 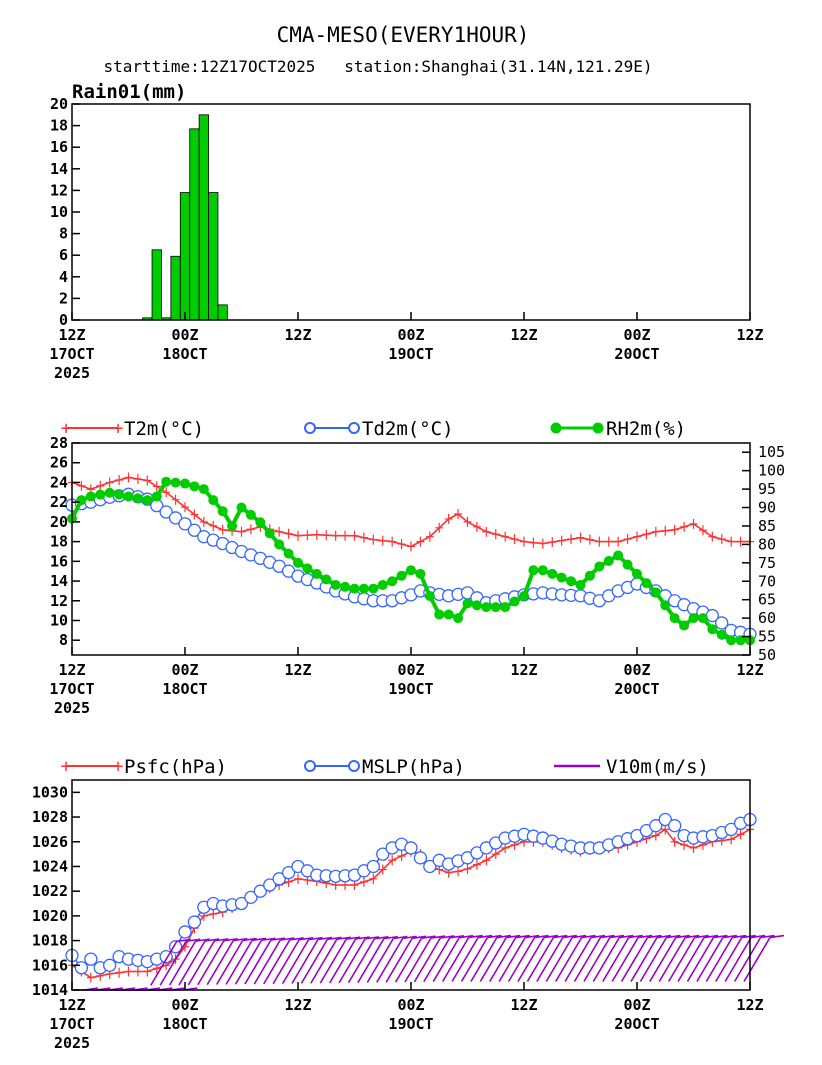 I want to click on pressure-legend: + + Psfc(hPa) MSLP(hPa) V10m(m/s), so click(x=385, y=767).